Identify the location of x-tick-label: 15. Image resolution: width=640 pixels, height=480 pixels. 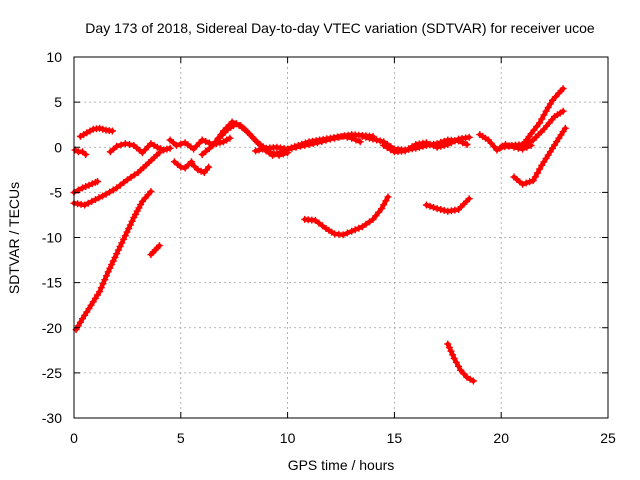
(395, 438).